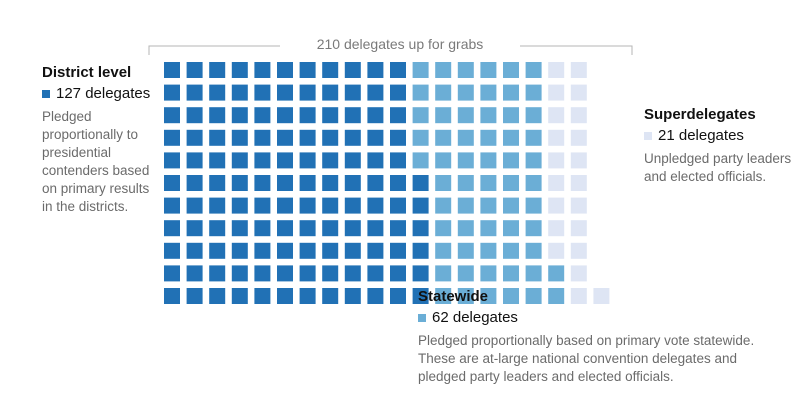  What do you see at coordinates (701, 135) in the screenshot?
I see `superdelegates-count: 21 delegates` at bounding box center [701, 135].